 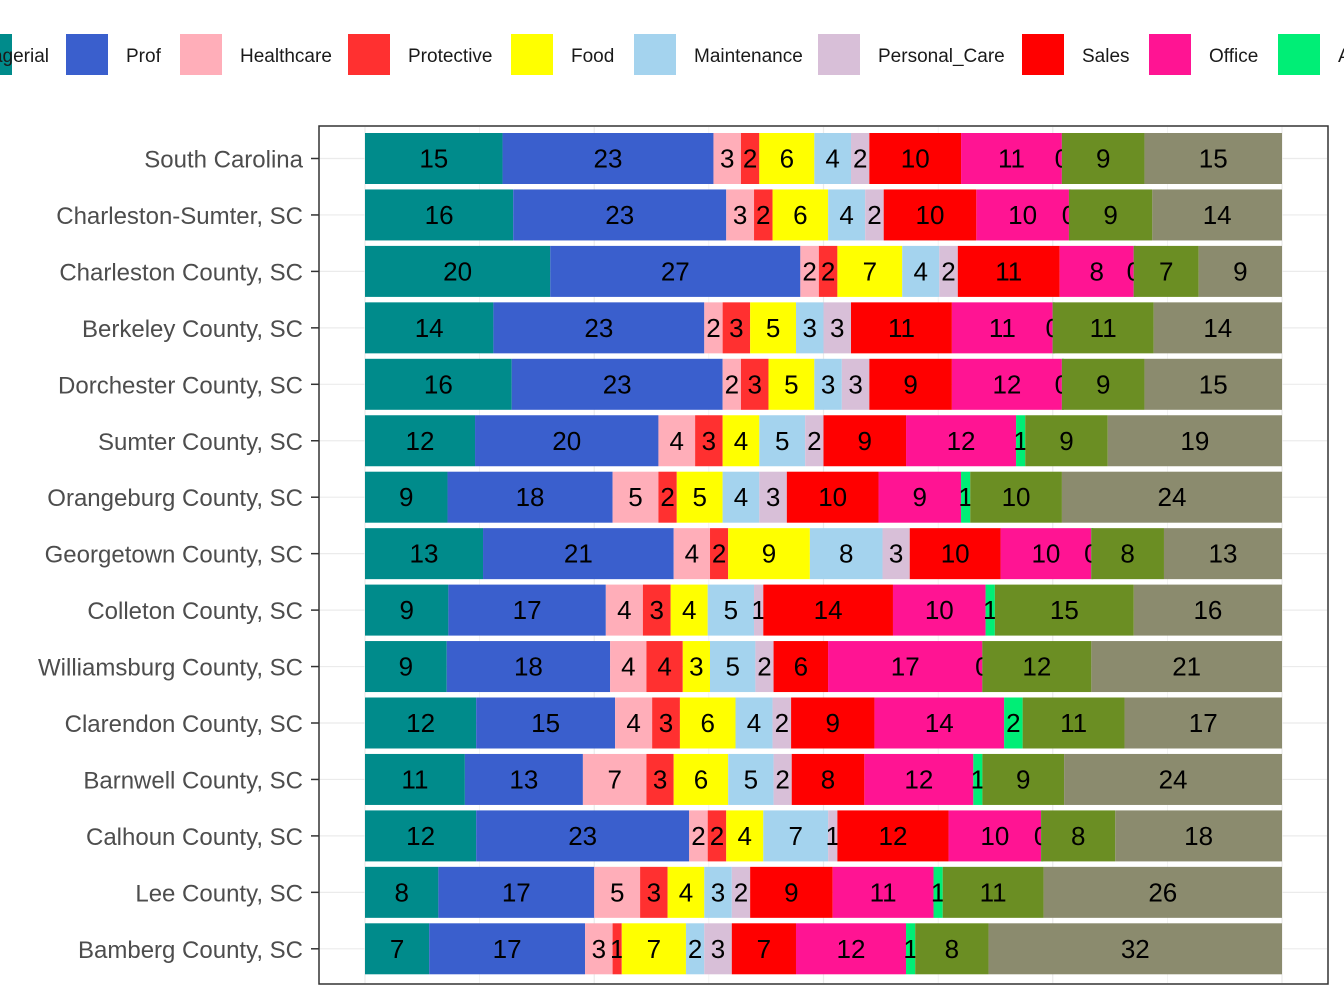 What do you see at coordinates (1036, 667) in the screenshot?
I see `data-label: 12` at bounding box center [1036, 667].